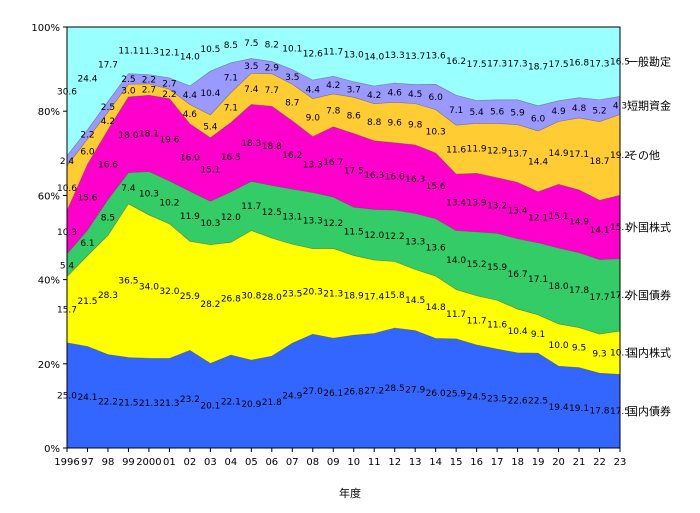 This screenshot has width=700, height=513. What do you see at coordinates (415, 462) in the screenshot?
I see `x-tick-label: 13` at bounding box center [415, 462].